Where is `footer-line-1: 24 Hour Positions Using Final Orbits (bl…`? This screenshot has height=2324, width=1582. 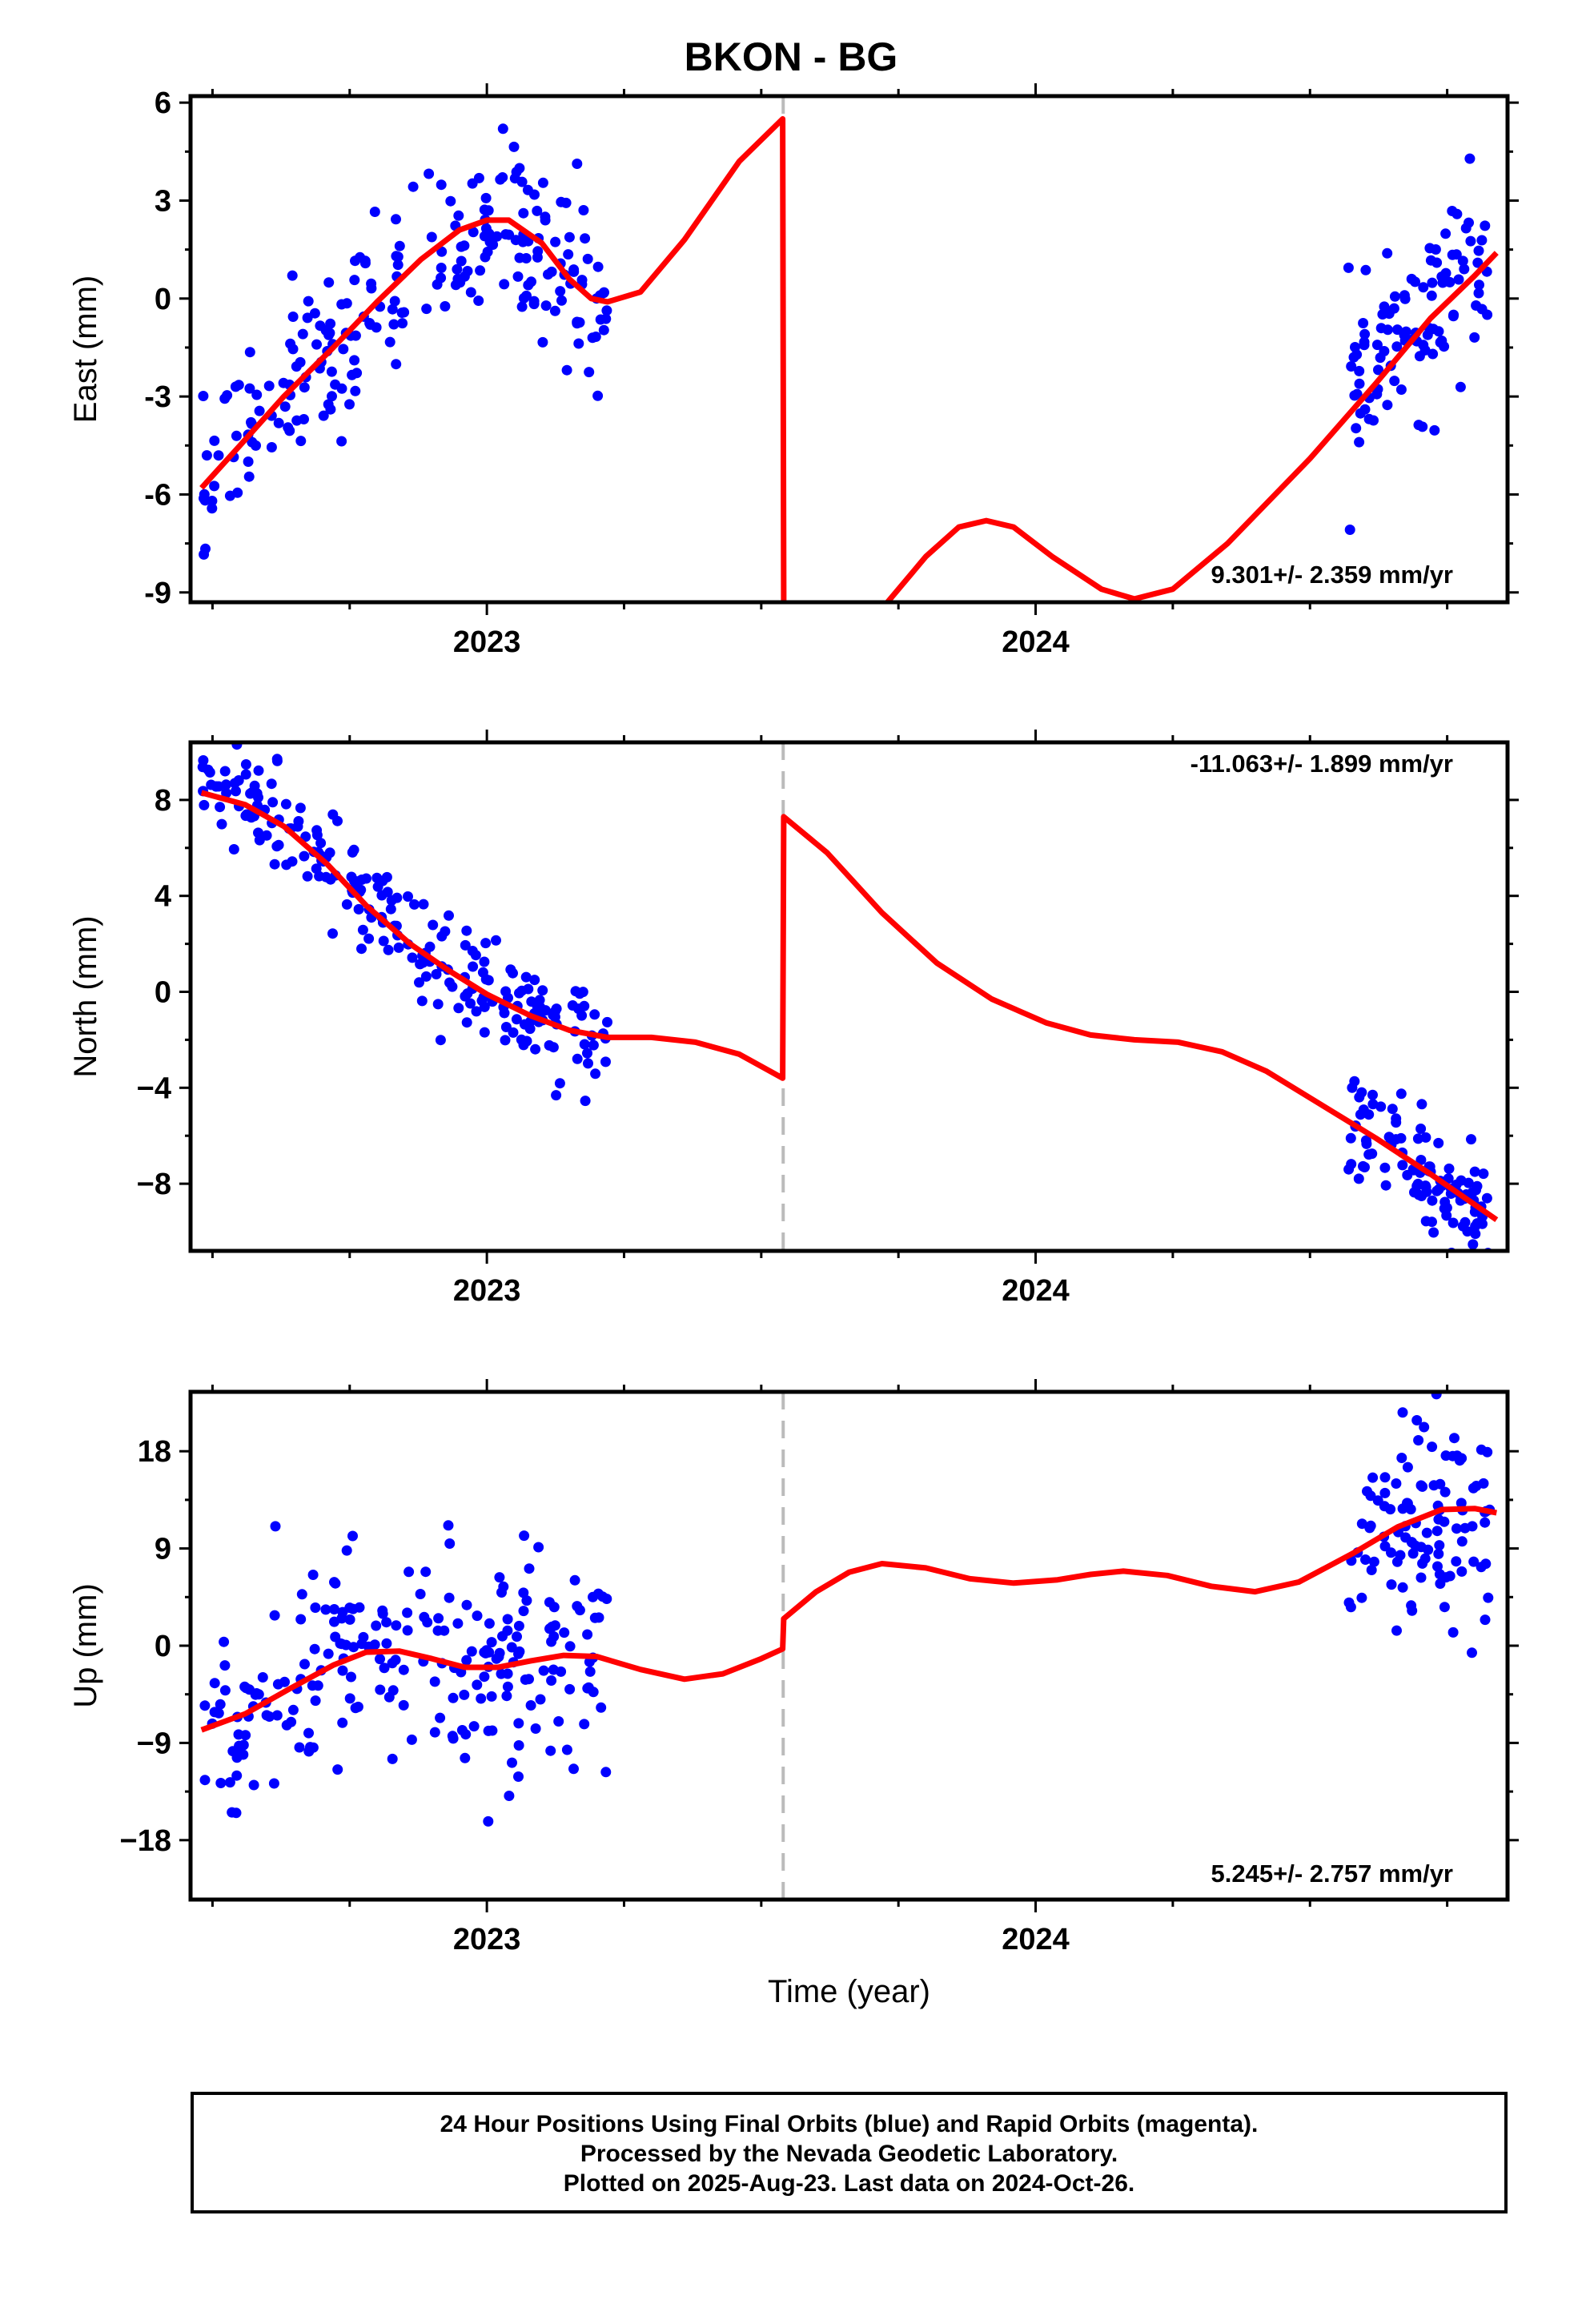 footer-line-1: 24 Hour Positions Using Final Orbits (bl… is located at coordinates (849, 2124).